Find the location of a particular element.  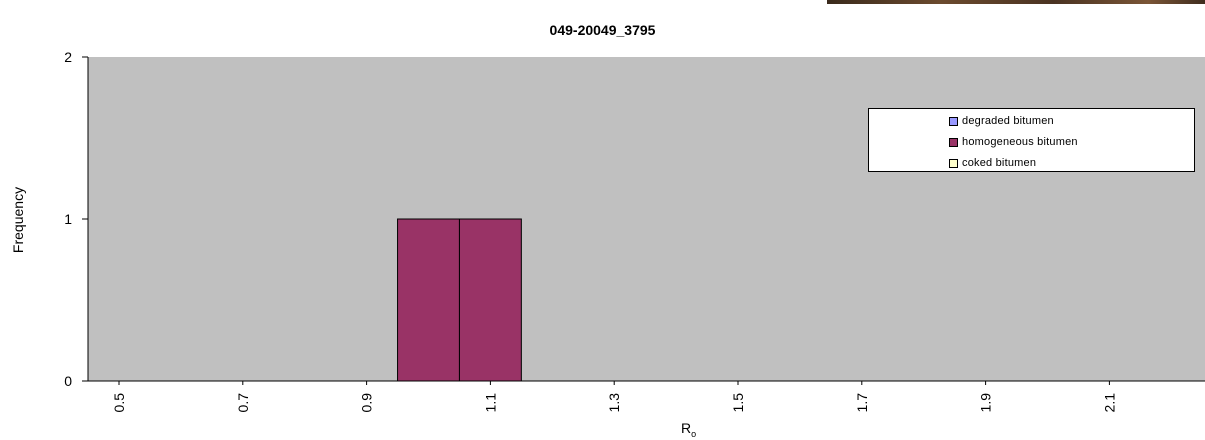

legend-label: coked bitumen is located at coordinates (999, 163).